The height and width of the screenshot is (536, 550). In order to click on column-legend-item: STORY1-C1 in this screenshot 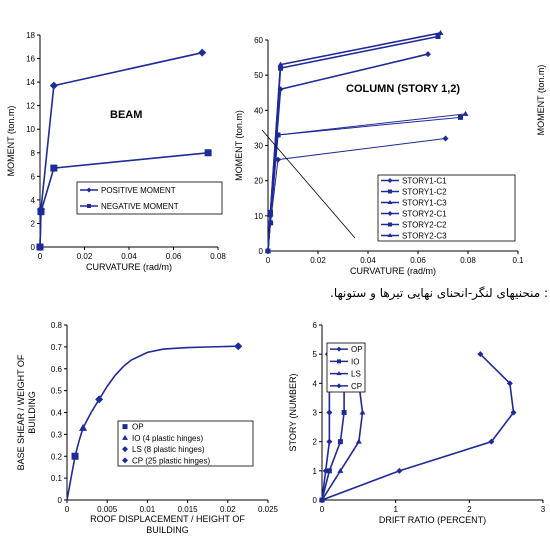, I will do `click(424, 181)`.